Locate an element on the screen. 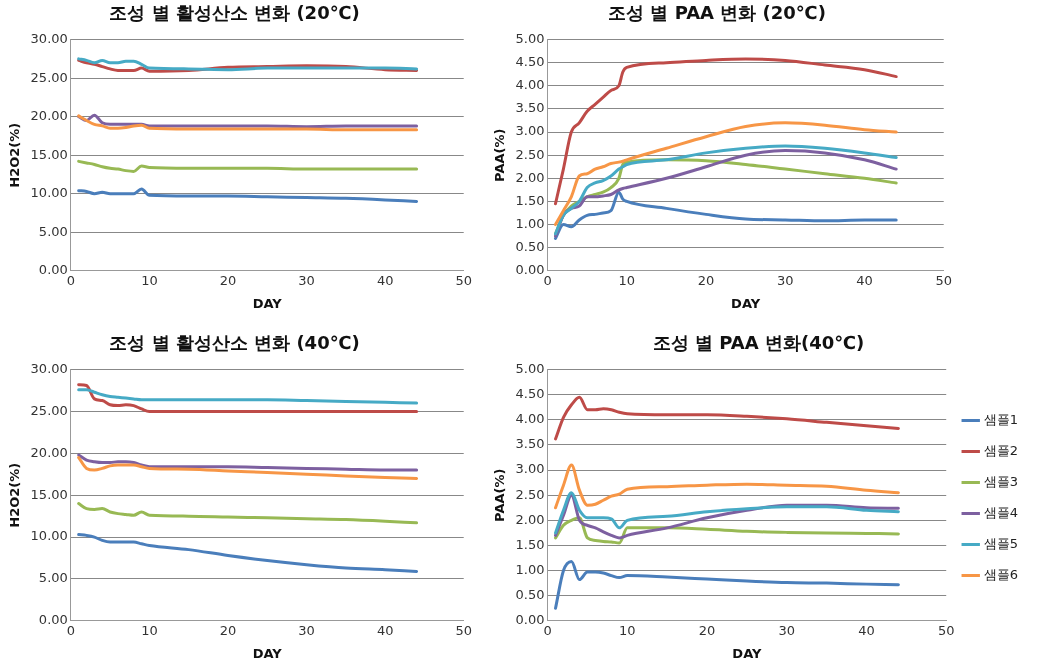 This screenshot has width=1038, height=670. chart-title: 조성 별 활성산소 변화 (40℃) is located at coordinates (234, 343).